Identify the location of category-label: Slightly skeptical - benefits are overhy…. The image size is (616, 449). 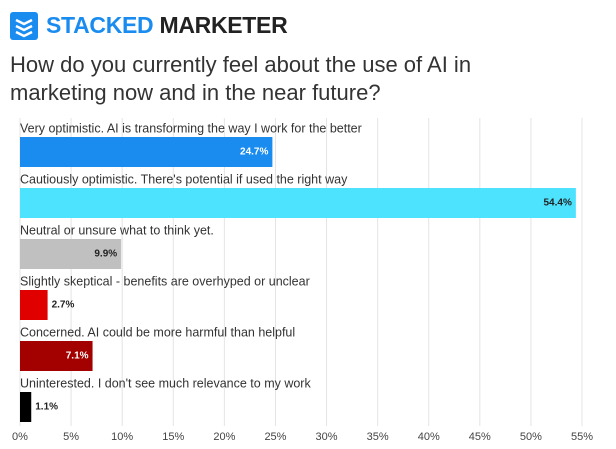
(165, 281).